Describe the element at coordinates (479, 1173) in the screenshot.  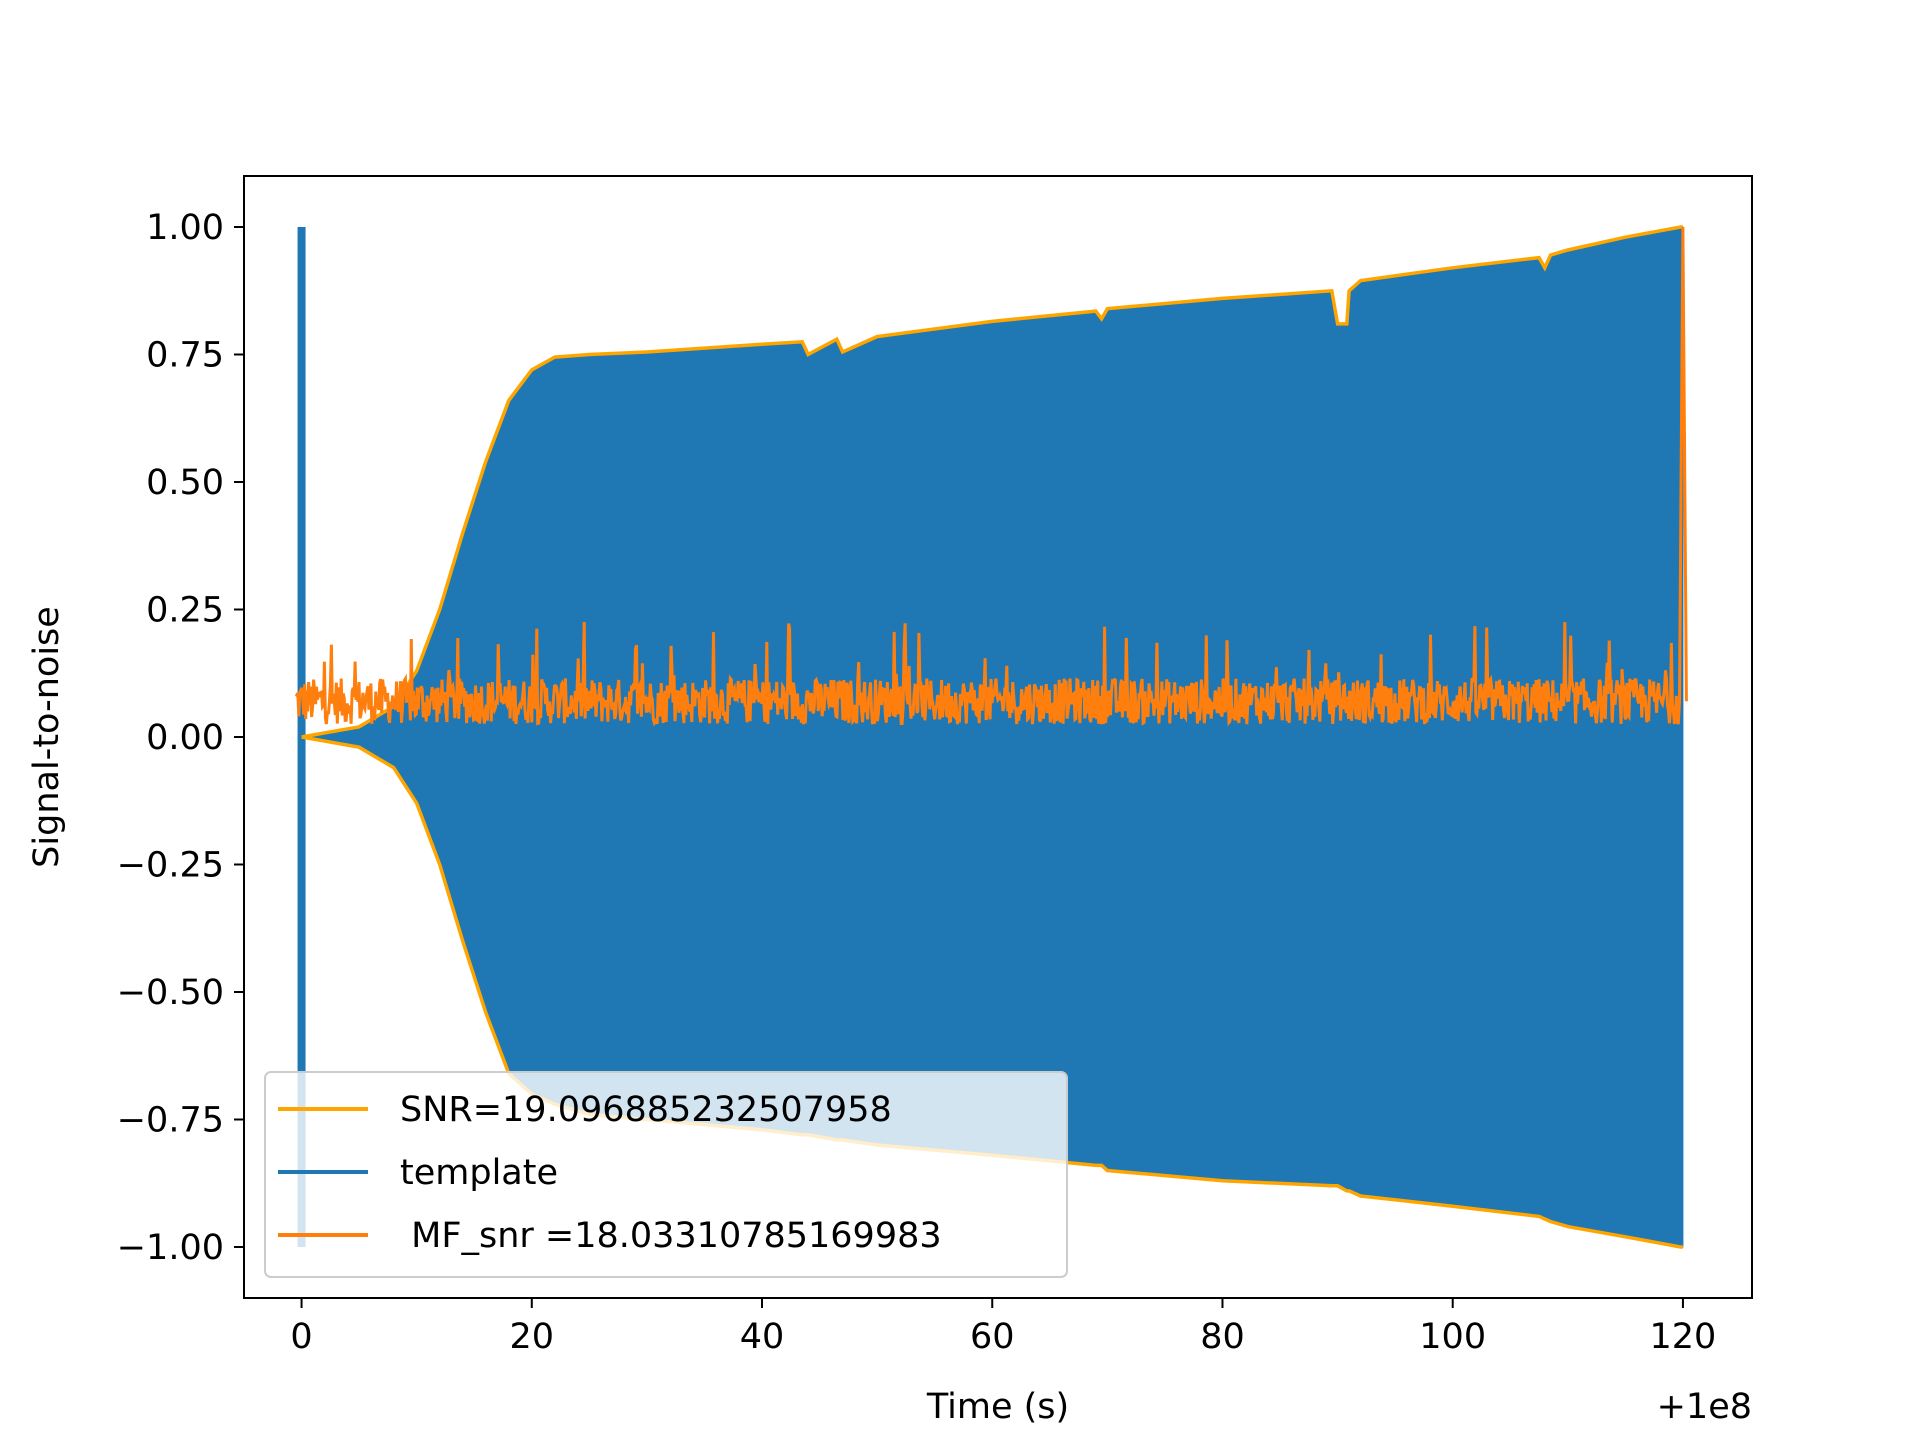
I see `legend-label-template: template` at that location.